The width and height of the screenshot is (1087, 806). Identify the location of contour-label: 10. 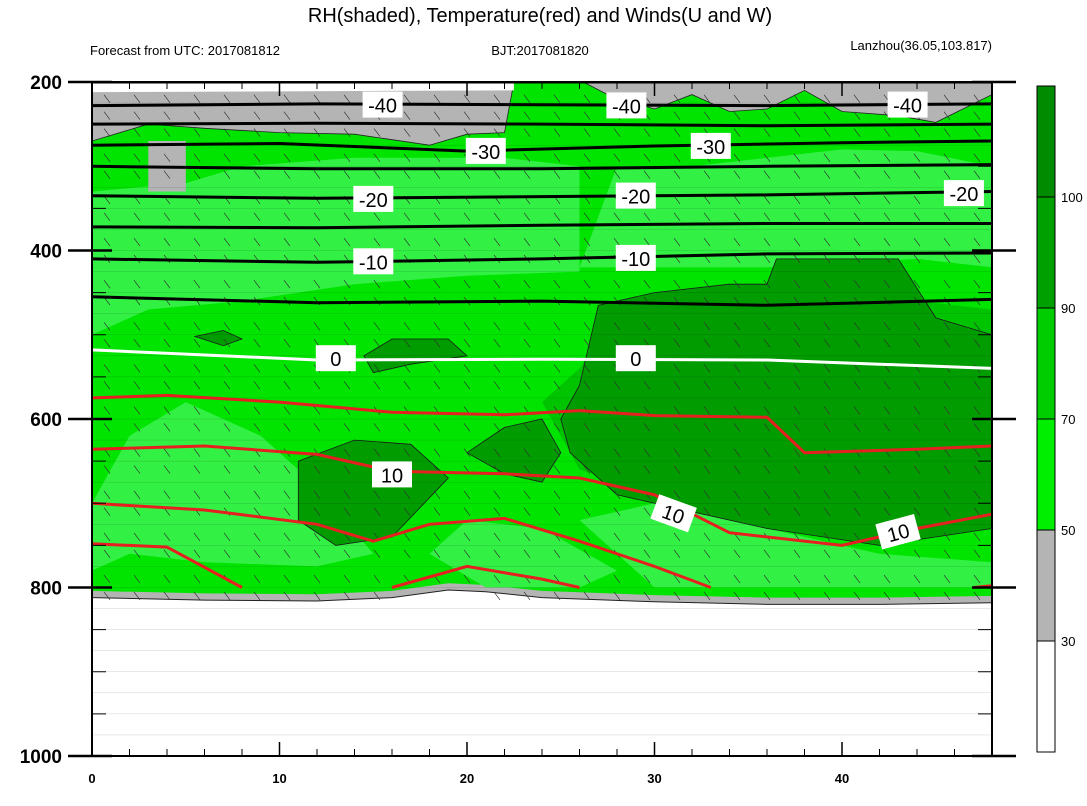
(898, 532).